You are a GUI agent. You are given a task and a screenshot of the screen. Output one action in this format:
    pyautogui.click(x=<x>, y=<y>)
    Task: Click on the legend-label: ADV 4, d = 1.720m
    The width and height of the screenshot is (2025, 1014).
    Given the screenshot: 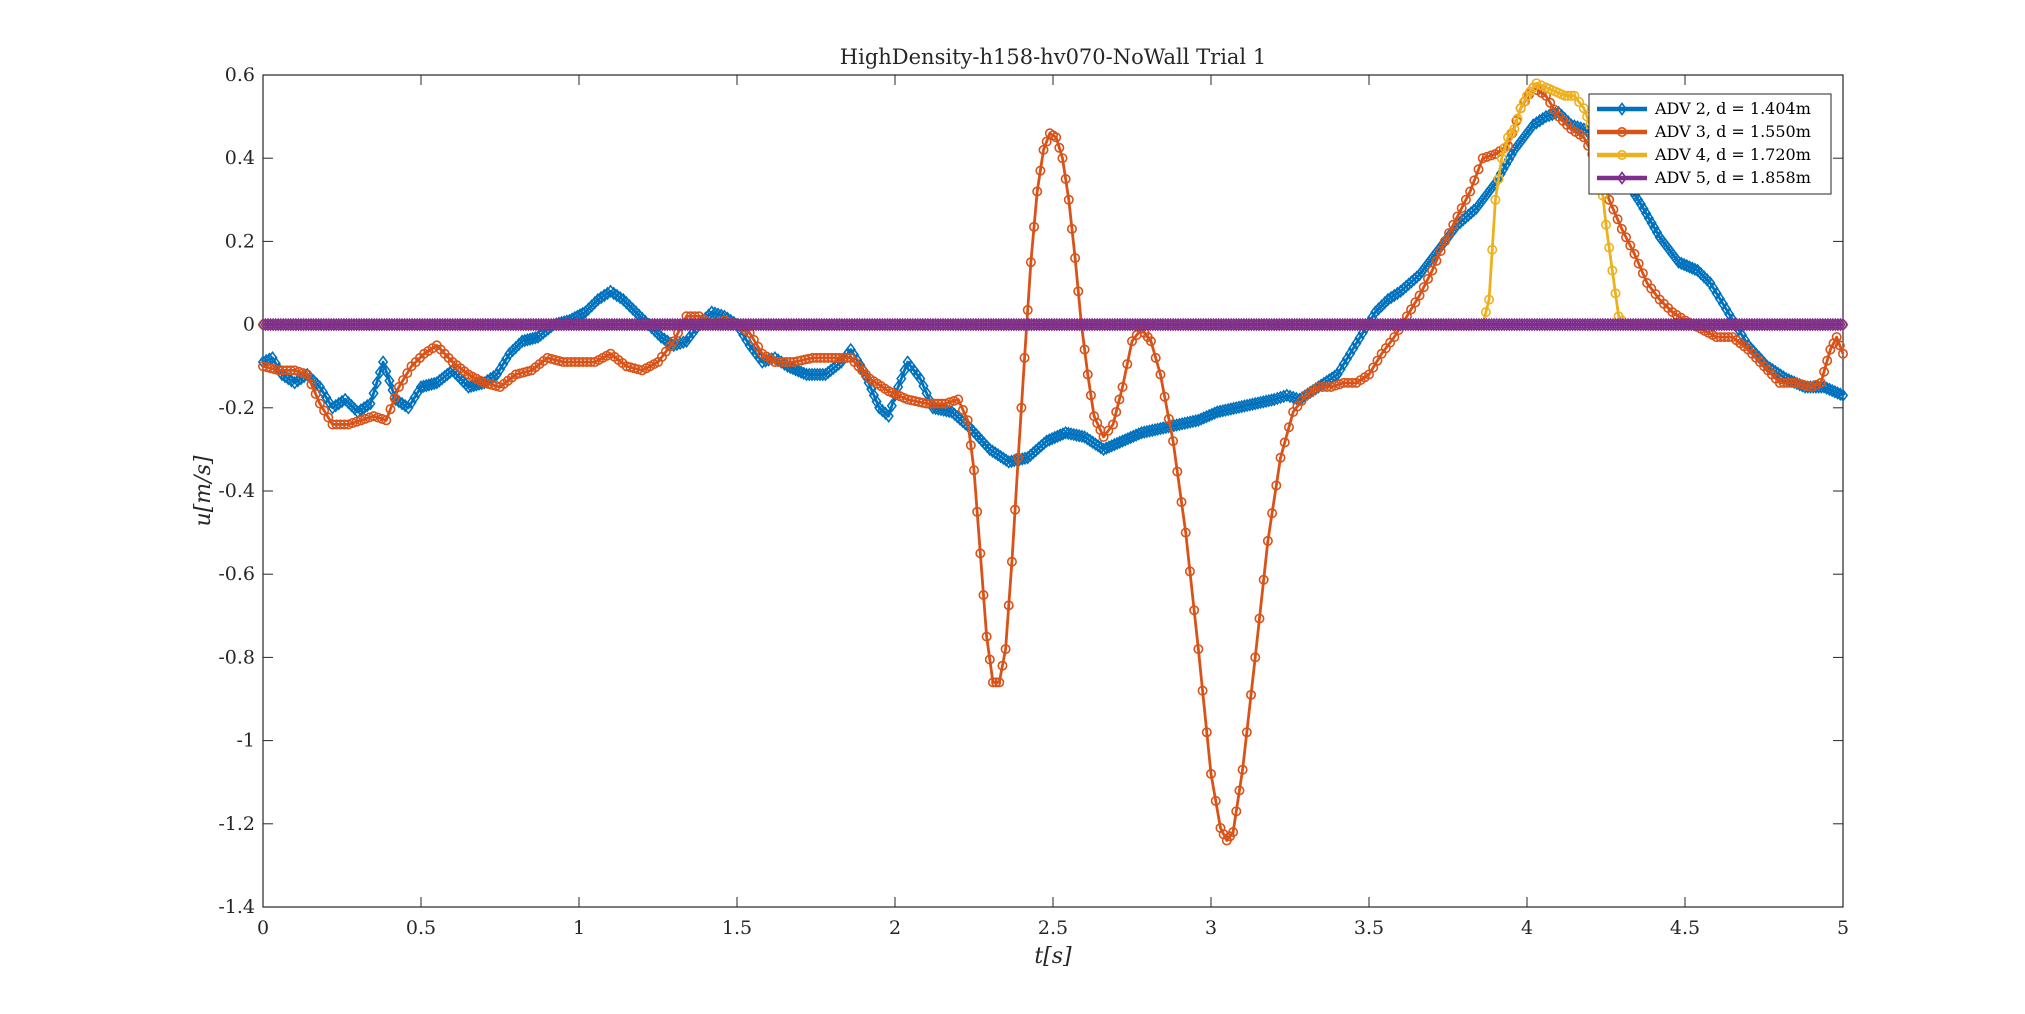 What is the action you would take?
    pyautogui.click(x=1732, y=154)
    